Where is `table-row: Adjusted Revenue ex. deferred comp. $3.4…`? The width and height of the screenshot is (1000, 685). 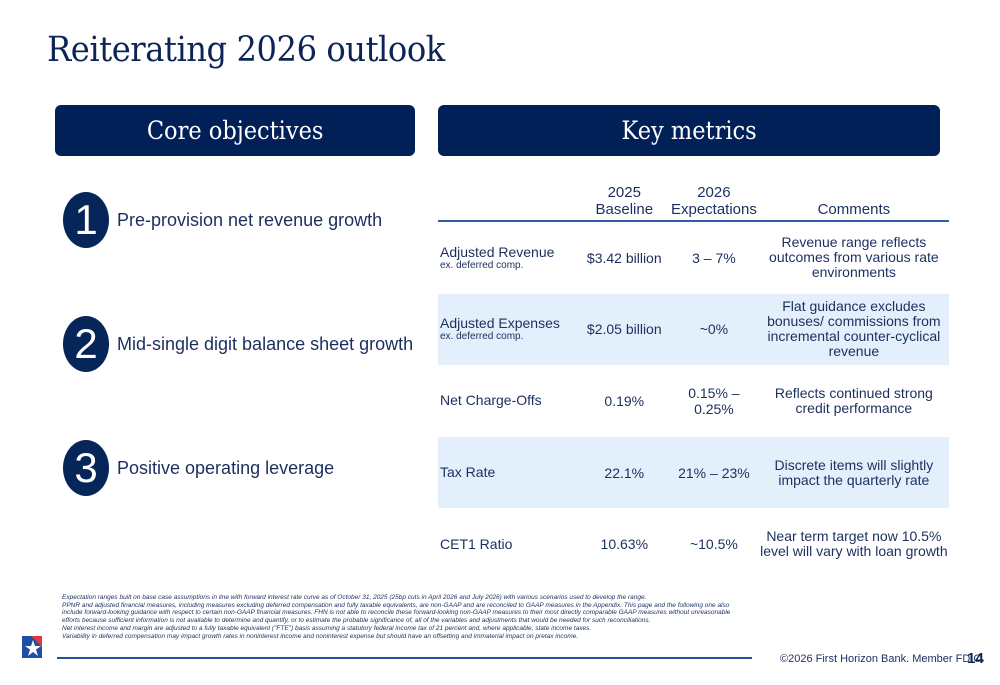 table-row: Adjusted Revenue ex. deferred comp. $3.4… is located at coordinates (693, 258).